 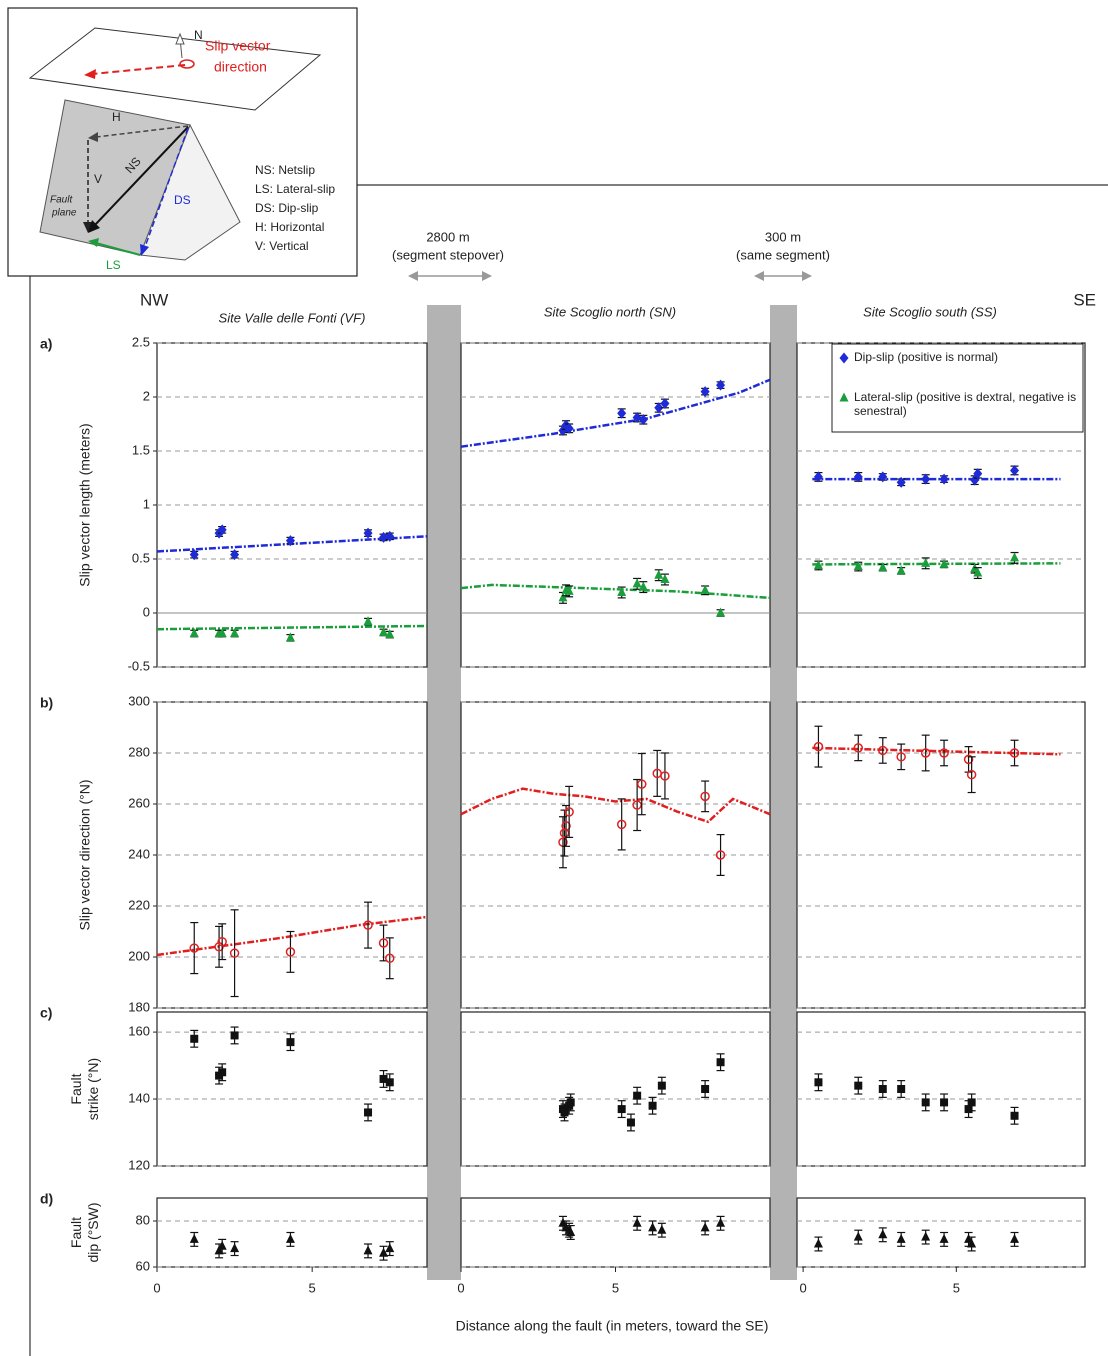 I want to click on site-title: Site Scoglio south (SS), so click(x=930, y=311).